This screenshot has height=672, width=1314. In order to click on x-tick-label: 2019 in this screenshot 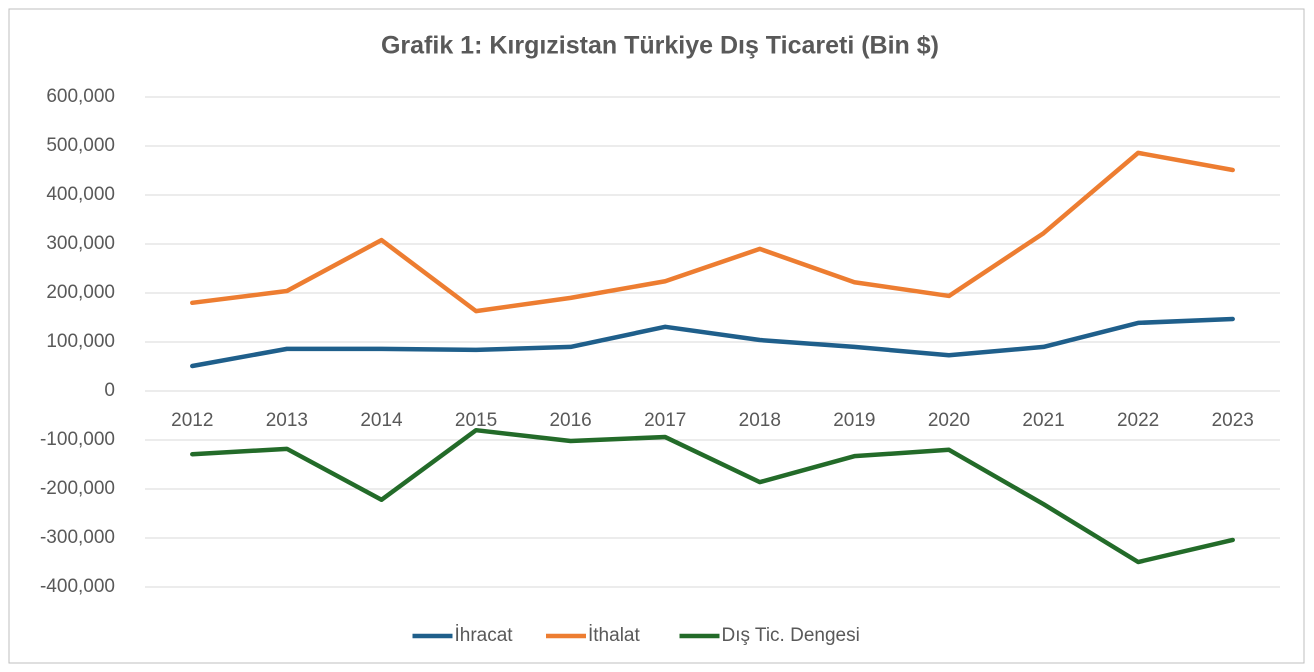, I will do `click(854, 420)`.